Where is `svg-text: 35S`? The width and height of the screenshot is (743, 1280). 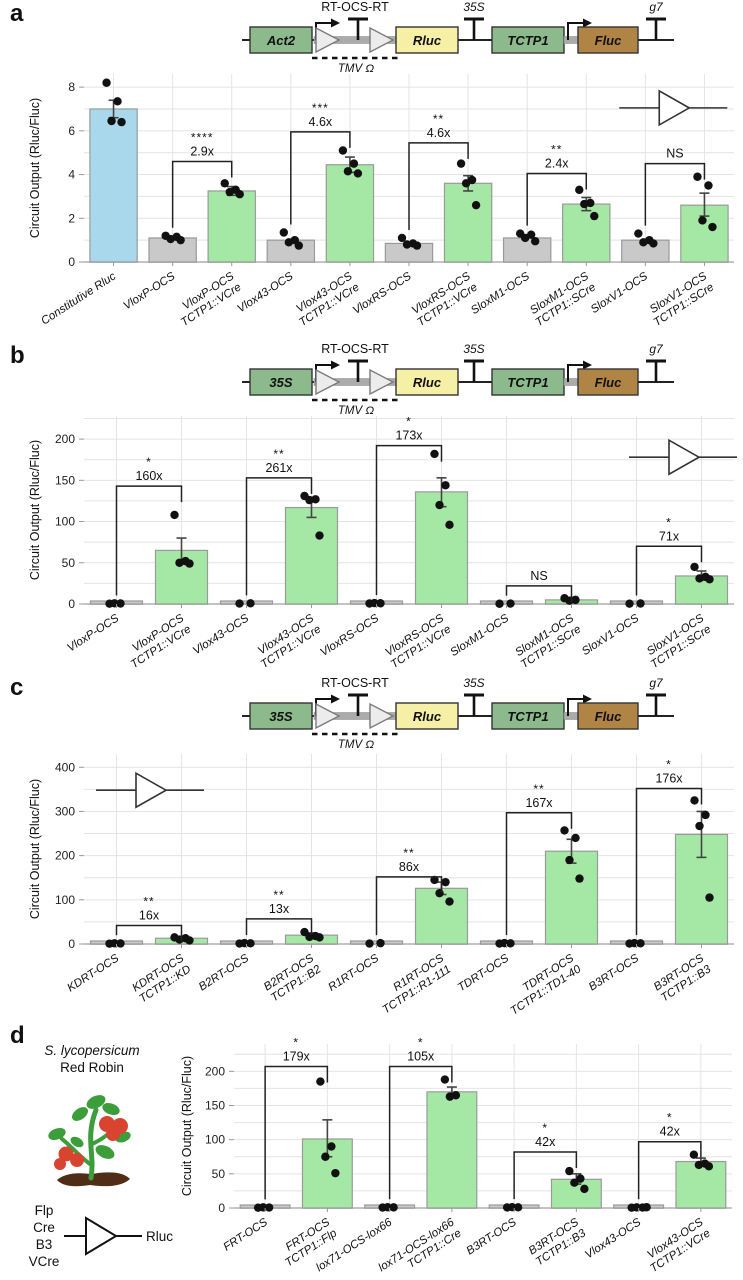
svg-text: 35S is located at coordinates (473, 349).